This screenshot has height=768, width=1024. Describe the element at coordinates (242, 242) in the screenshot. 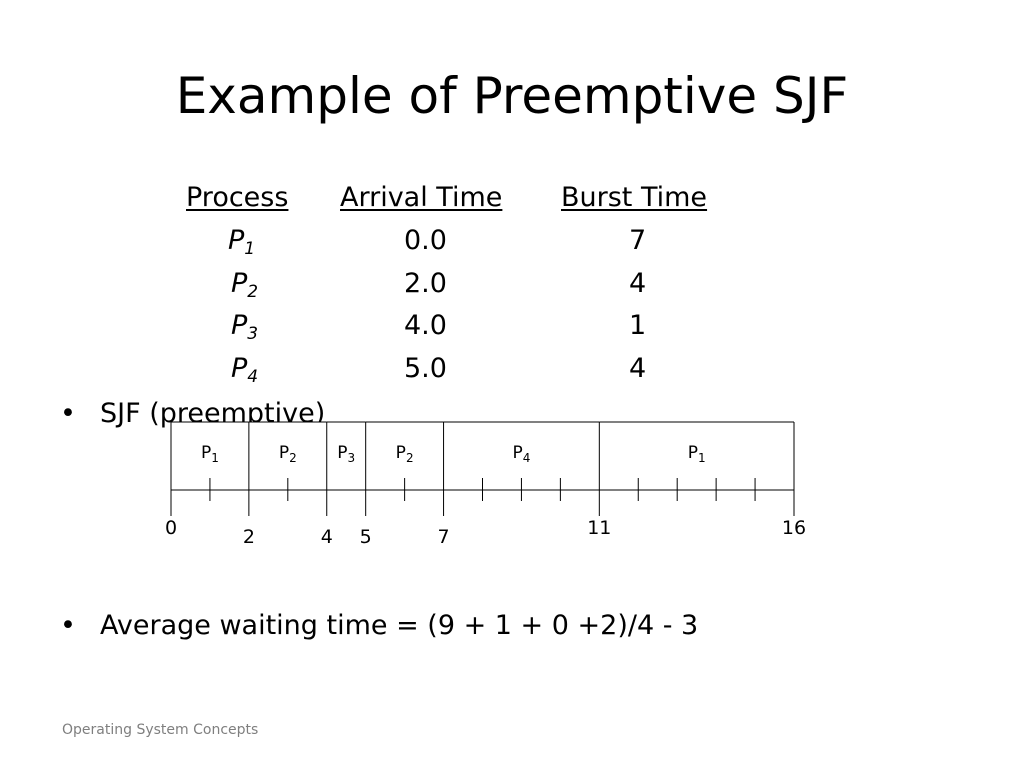

I see `process-name: P1` at that location.